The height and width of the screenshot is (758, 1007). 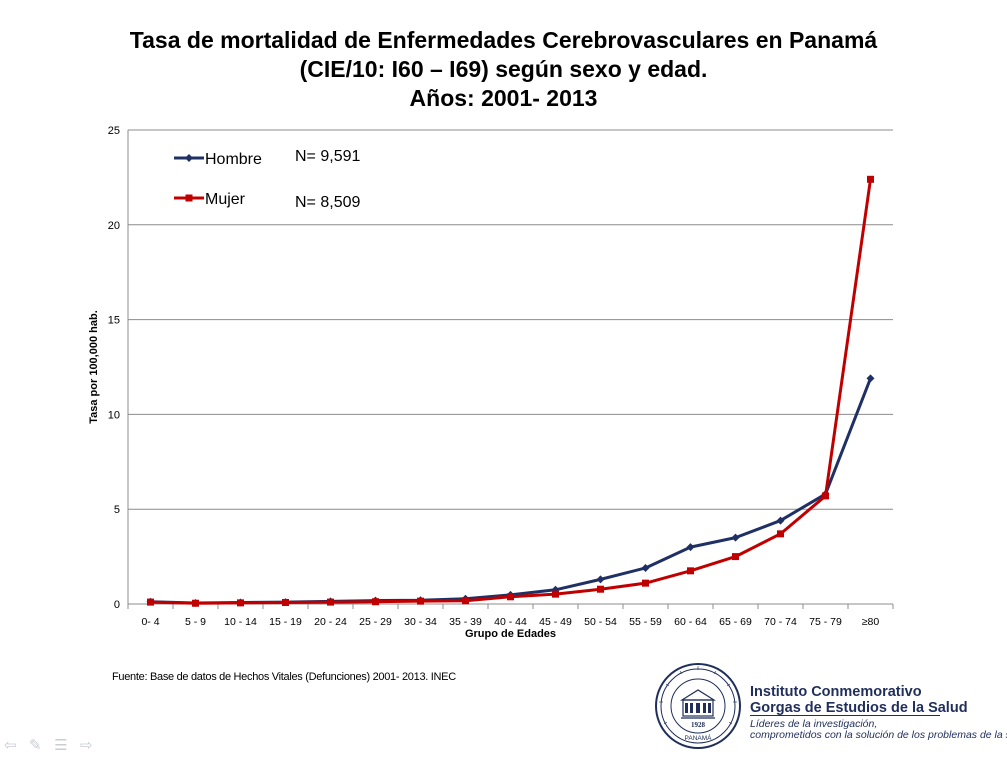 I want to click on y-tick-label: 0, so click(x=117, y=605).